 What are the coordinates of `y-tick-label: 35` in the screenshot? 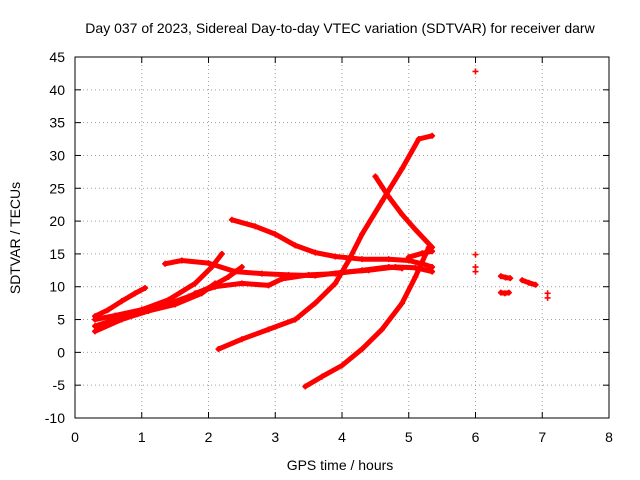 It's located at (57, 123).